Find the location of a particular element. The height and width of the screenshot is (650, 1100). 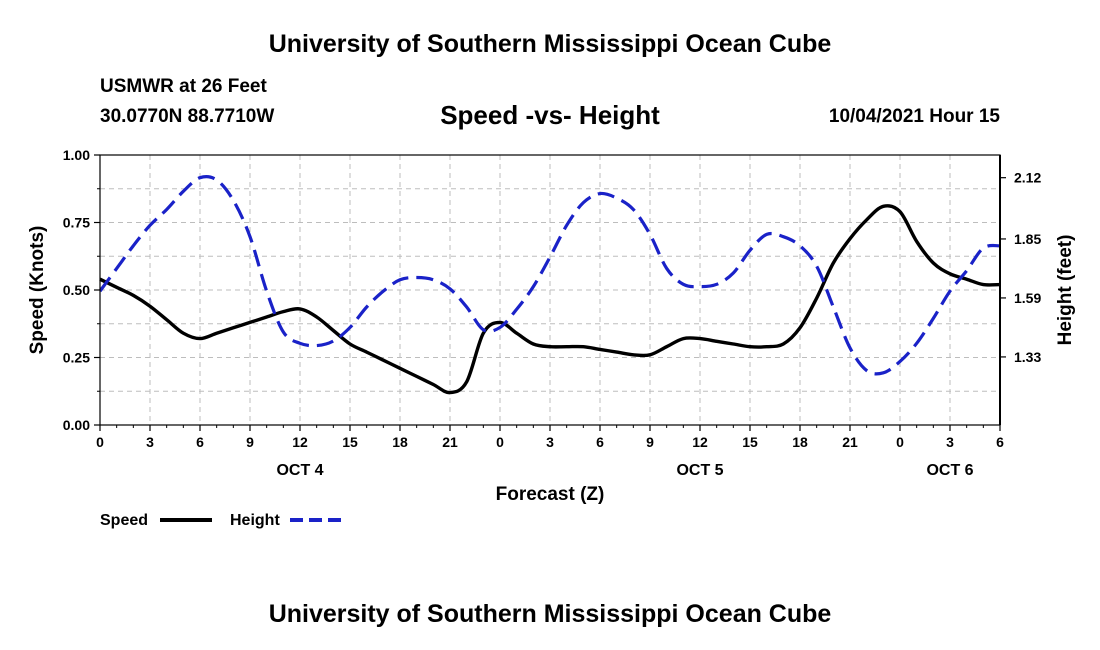

coordinates-label: 30.0770N 88.7710W is located at coordinates (187, 116).